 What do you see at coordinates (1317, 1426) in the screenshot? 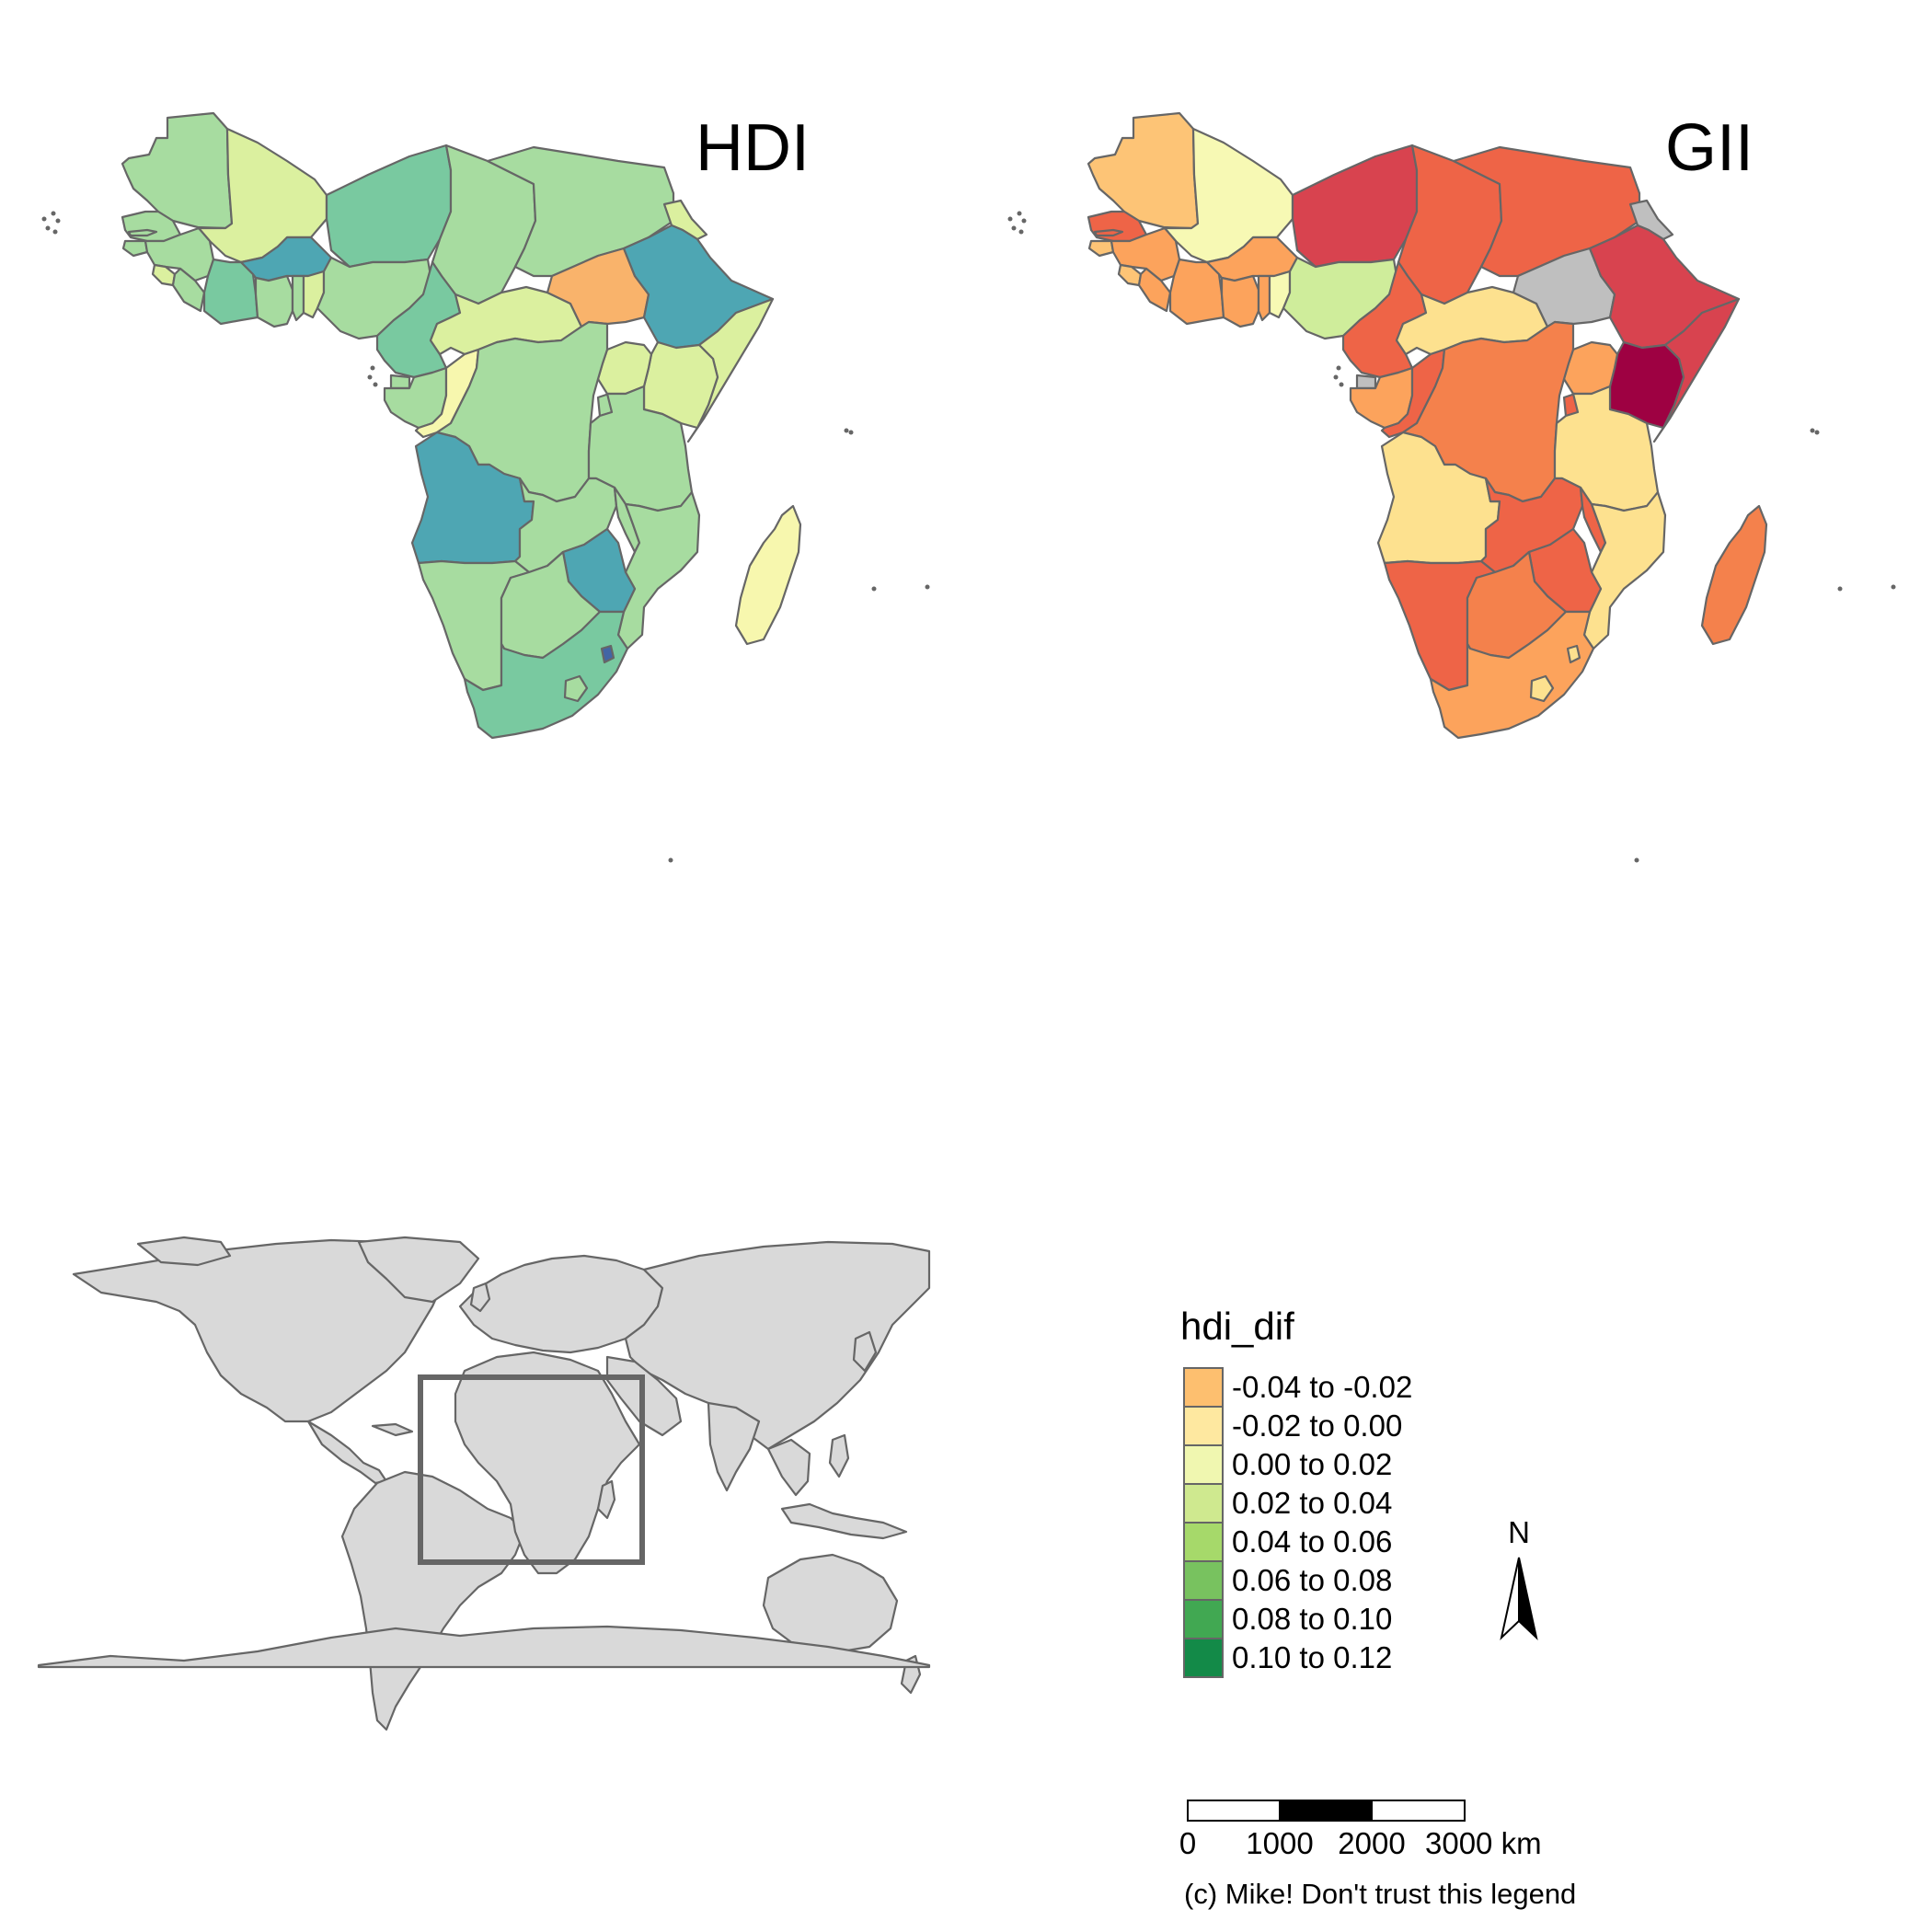
I see `legend-label-1: -0.02 to 0.00` at bounding box center [1317, 1426].